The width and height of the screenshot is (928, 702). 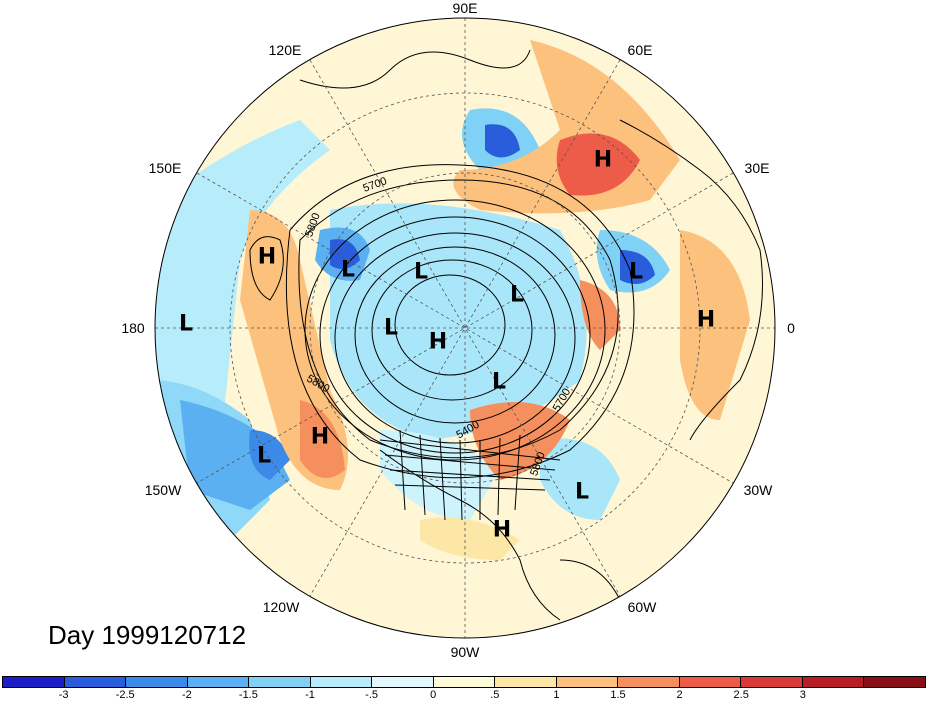 I want to click on date-label: Day 1999120712, so click(x=147, y=635).